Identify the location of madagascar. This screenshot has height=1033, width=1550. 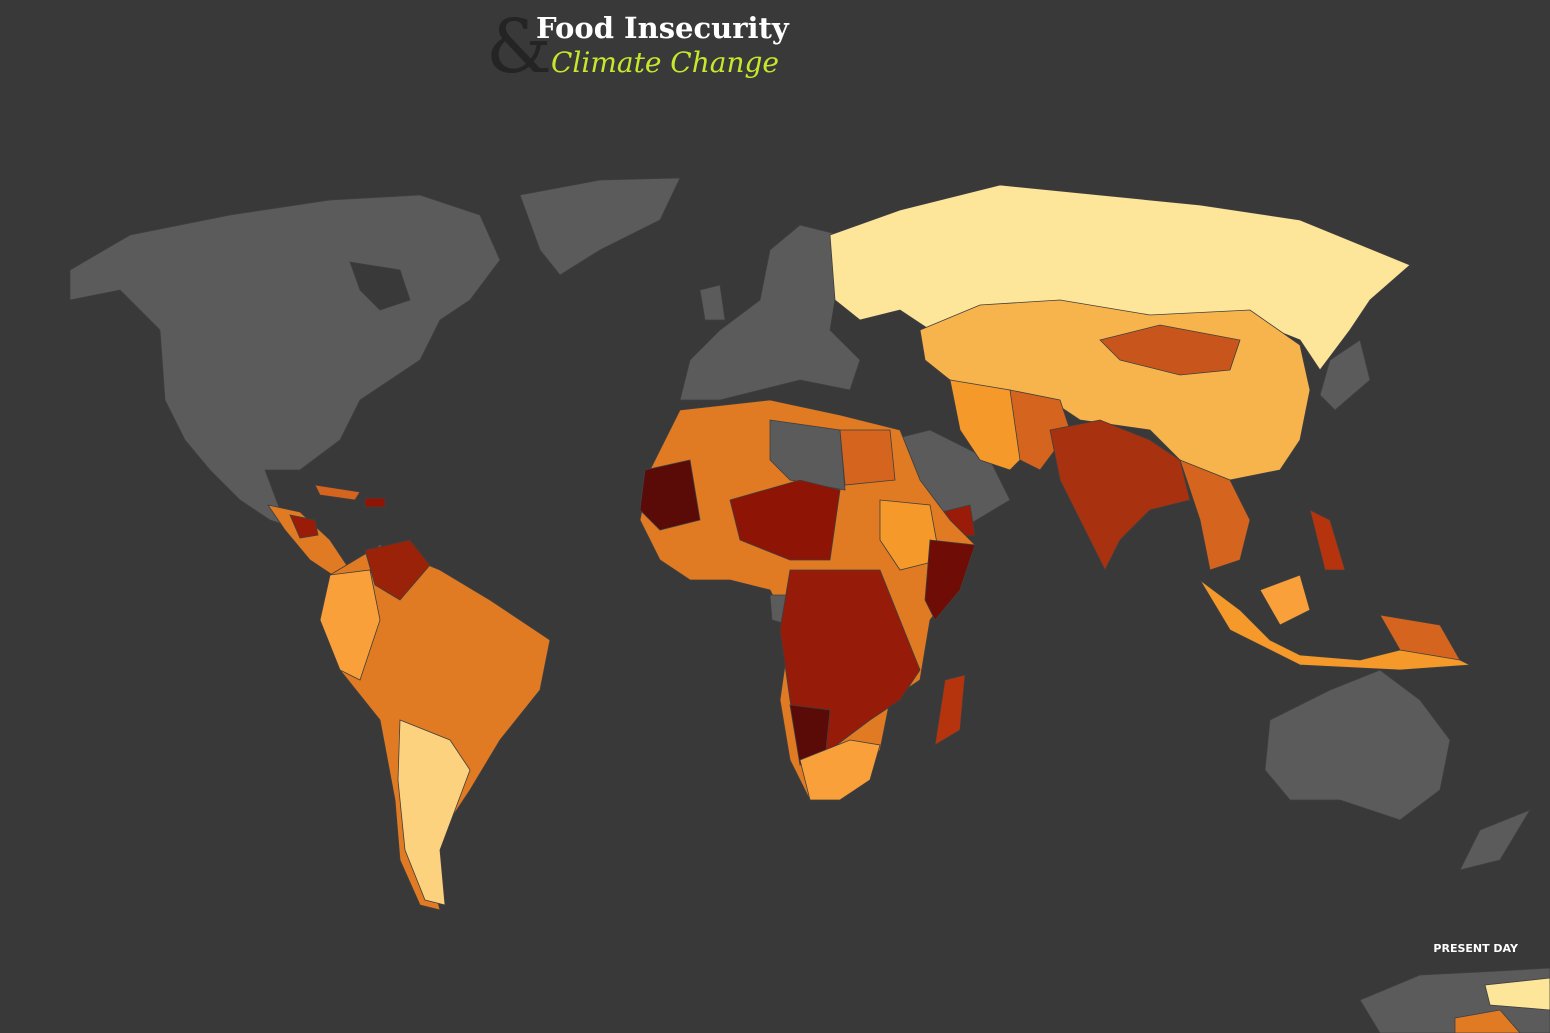
(950, 710).